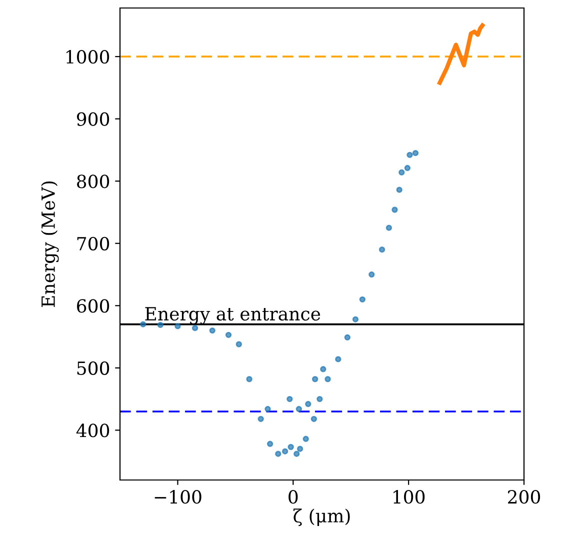 The height and width of the screenshot is (544, 563). What do you see at coordinates (93, 119) in the screenshot?
I see `y-tick-label: 900` at bounding box center [93, 119].